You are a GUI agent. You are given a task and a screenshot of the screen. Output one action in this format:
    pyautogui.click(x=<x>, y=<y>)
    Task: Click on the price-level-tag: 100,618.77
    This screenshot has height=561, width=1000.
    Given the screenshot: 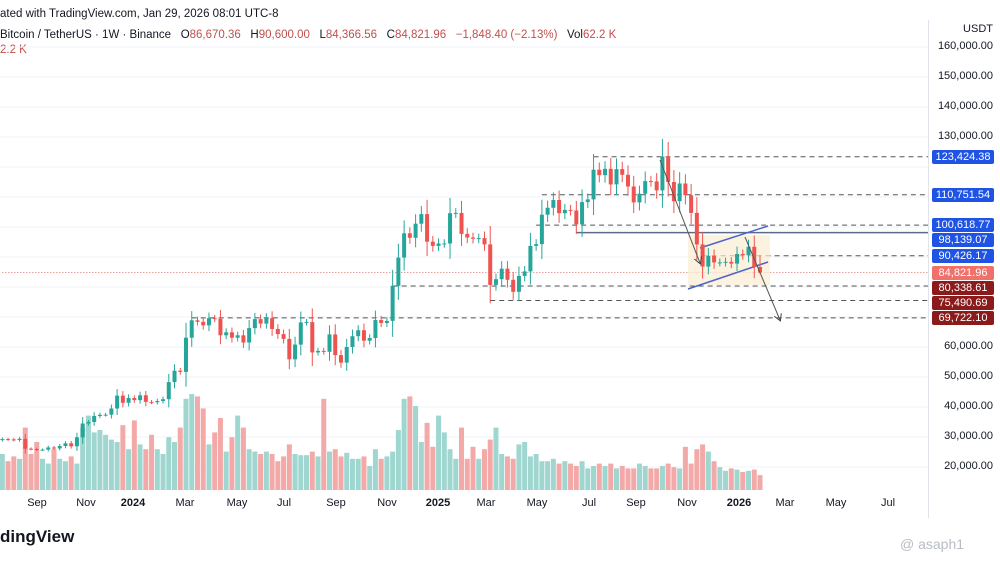 What is the action you would take?
    pyautogui.click(x=963, y=225)
    